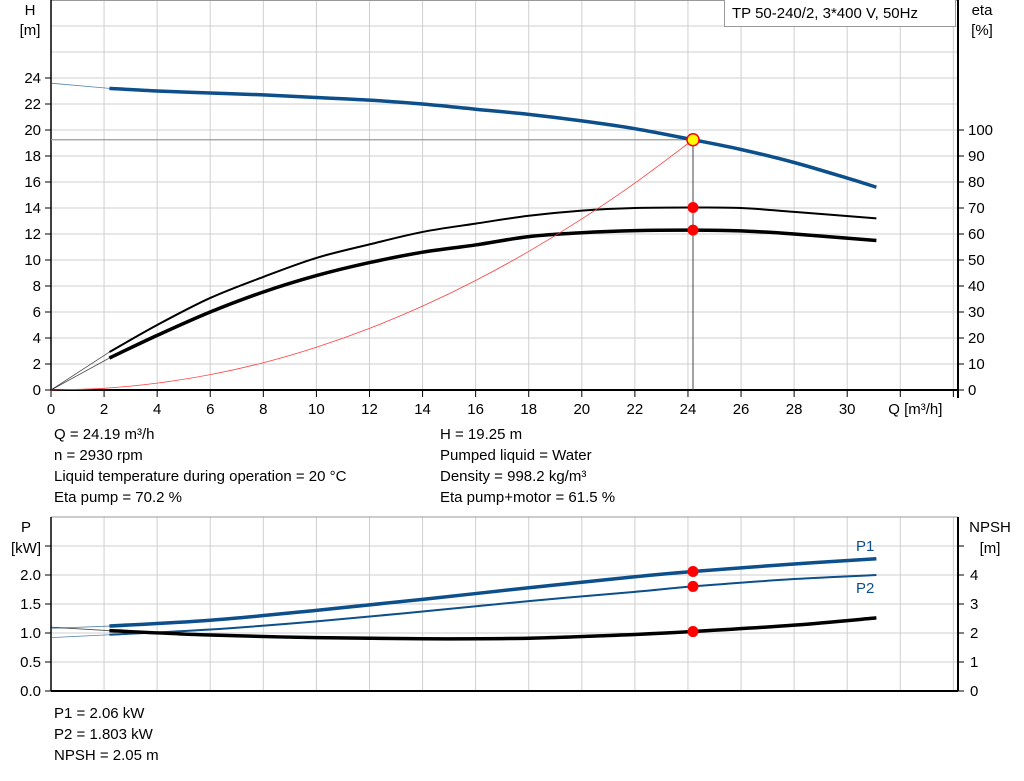 The image size is (1024, 781). I want to click on y-right-tick-label: 70, so click(976, 208).